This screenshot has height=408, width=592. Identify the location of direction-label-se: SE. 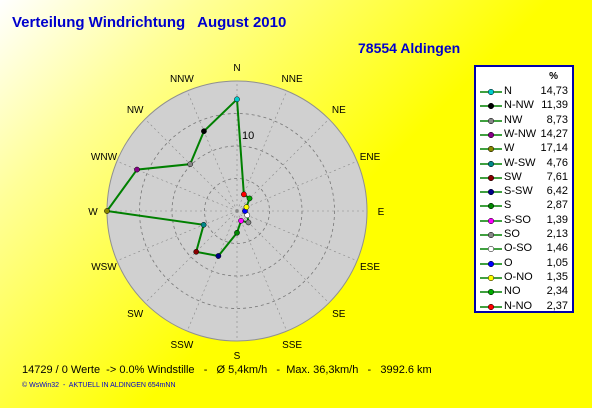
(339, 314).